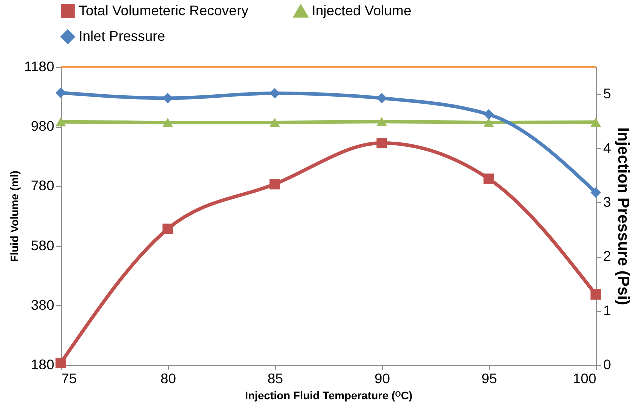  I want to click on y-axis-title: Fluid Volume (ml), so click(15, 216).